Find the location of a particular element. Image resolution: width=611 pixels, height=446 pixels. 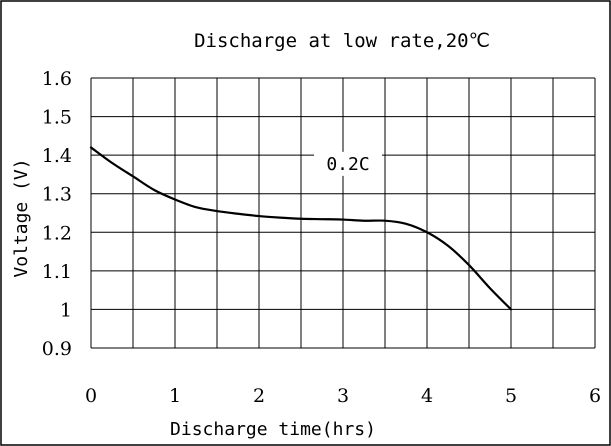

x-tick-label: 5 is located at coordinates (511, 396).